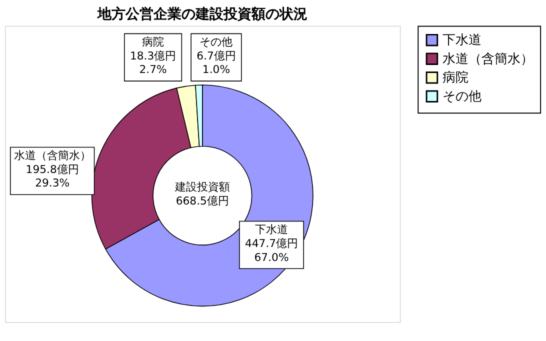 This screenshot has width=546, height=341. I want to click on data-label: 病院 18.3億円 2.7%, so click(153, 56).